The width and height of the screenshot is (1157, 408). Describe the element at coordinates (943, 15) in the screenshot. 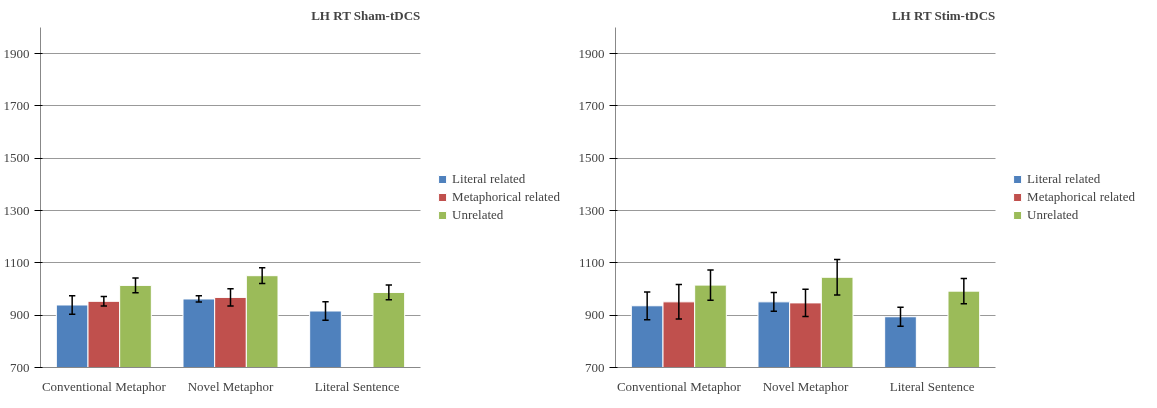

I see `chart-title: LH RT Stim-tDCS` at that location.